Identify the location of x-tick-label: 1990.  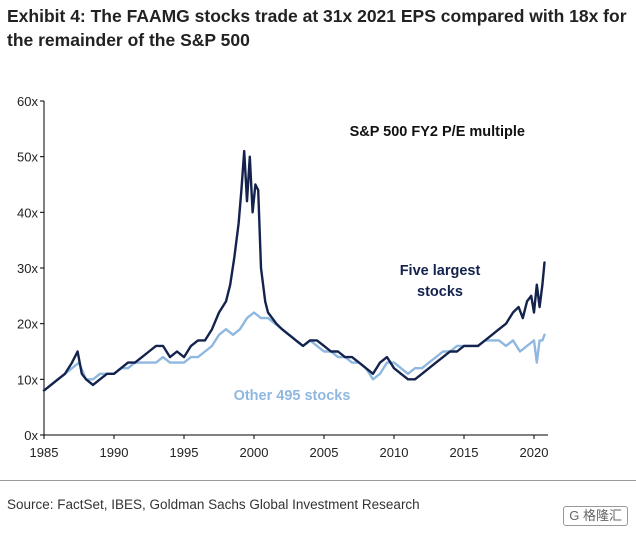
(114, 452).